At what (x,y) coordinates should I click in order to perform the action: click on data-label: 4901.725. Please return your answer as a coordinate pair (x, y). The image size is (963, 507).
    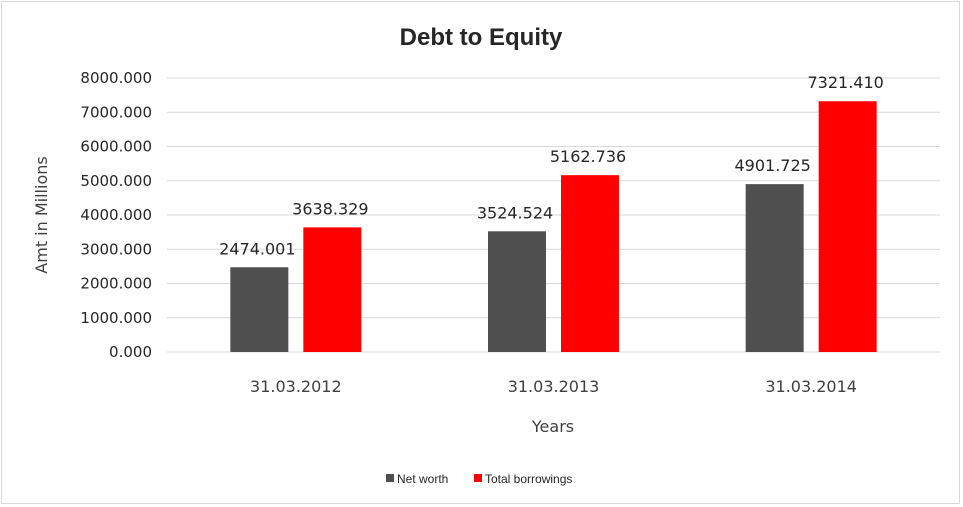
    Looking at the image, I should click on (772, 165).